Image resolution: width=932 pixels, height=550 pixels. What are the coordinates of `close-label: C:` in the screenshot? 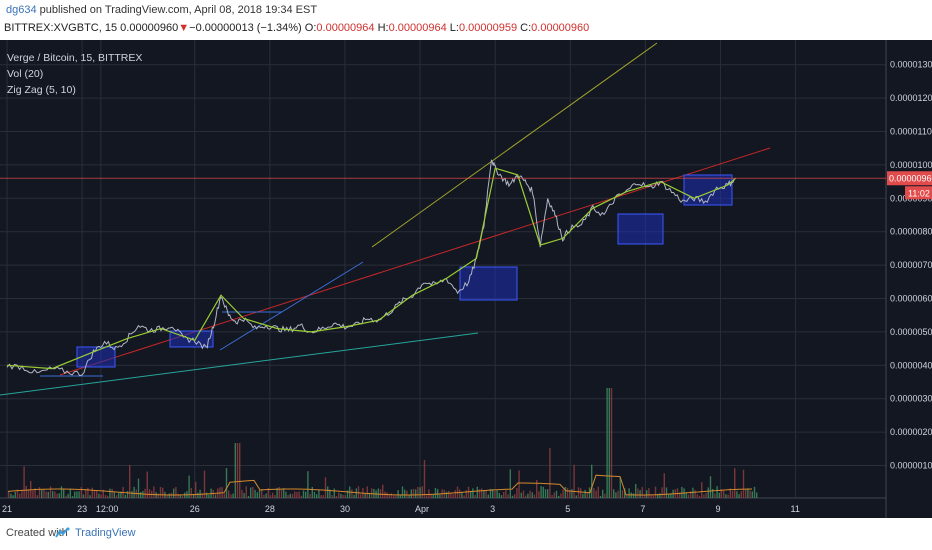 It's located at (526, 28).